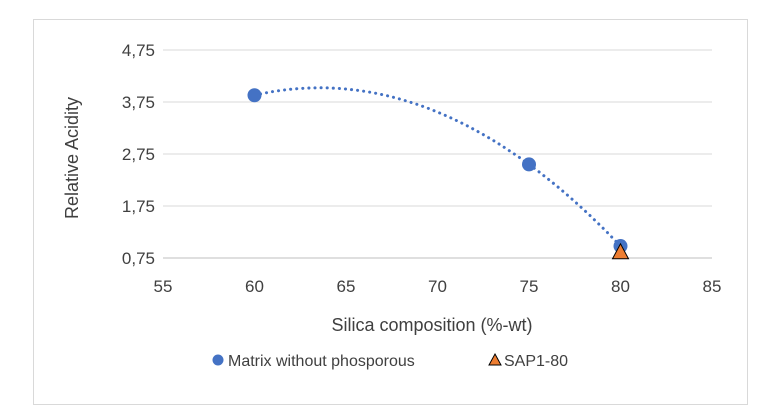 The width and height of the screenshot is (780, 420). What do you see at coordinates (321, 361) in the screenshot?
I see `legend-label-matrix: Matrix without phosporous` at bounding box center [321, 361].